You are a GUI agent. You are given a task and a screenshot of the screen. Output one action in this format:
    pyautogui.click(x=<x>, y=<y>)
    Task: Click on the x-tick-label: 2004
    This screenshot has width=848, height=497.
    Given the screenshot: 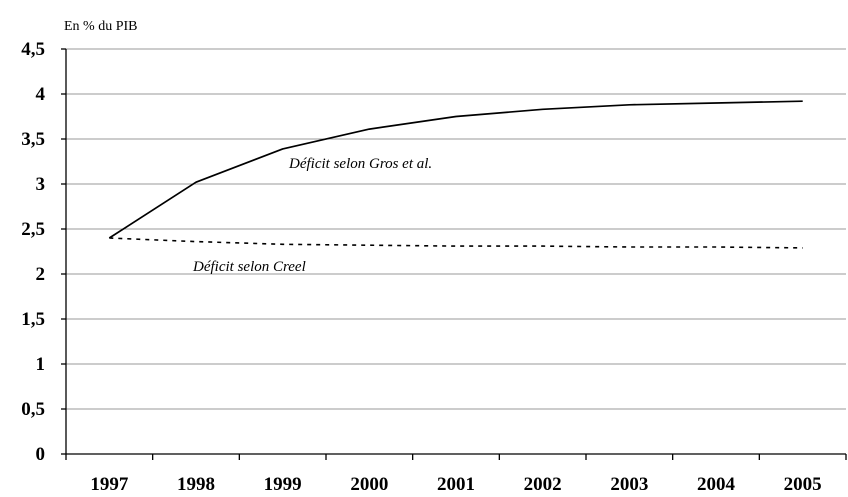 What is the action you would take?
    pyautogui.click(x=716, y=484)
    